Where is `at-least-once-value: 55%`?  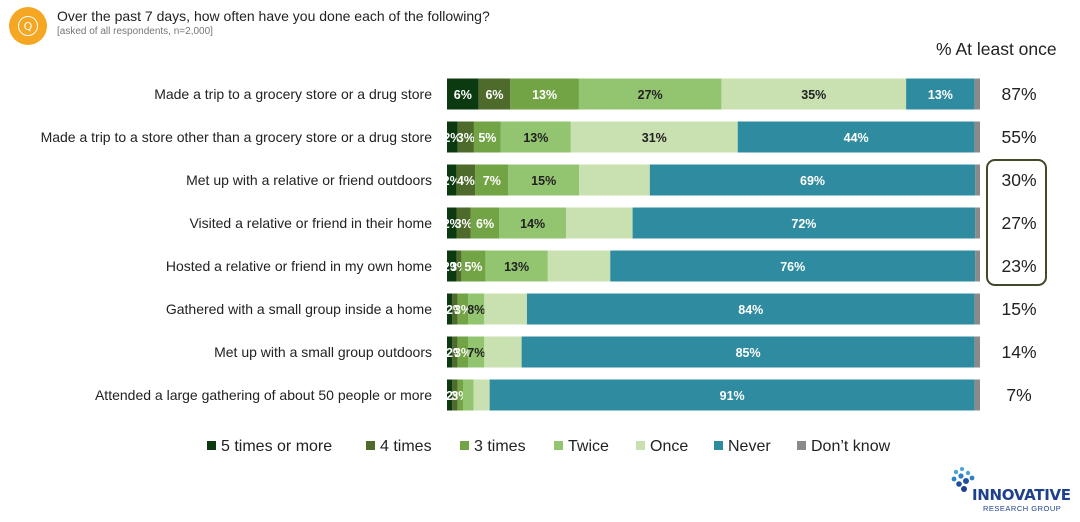 at-least-once-value: 55% is located at coordinates (1018, 137).